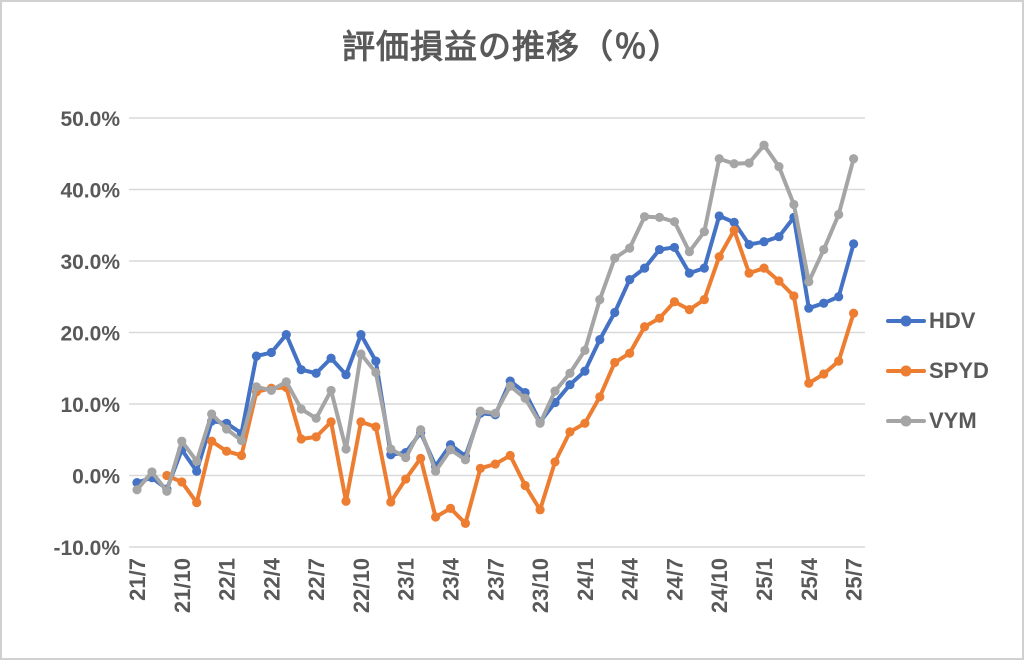  Describe the element at coordinates (361, 585) in the screenshot. I see `x-axis-tick-label: 22/10` at that location.